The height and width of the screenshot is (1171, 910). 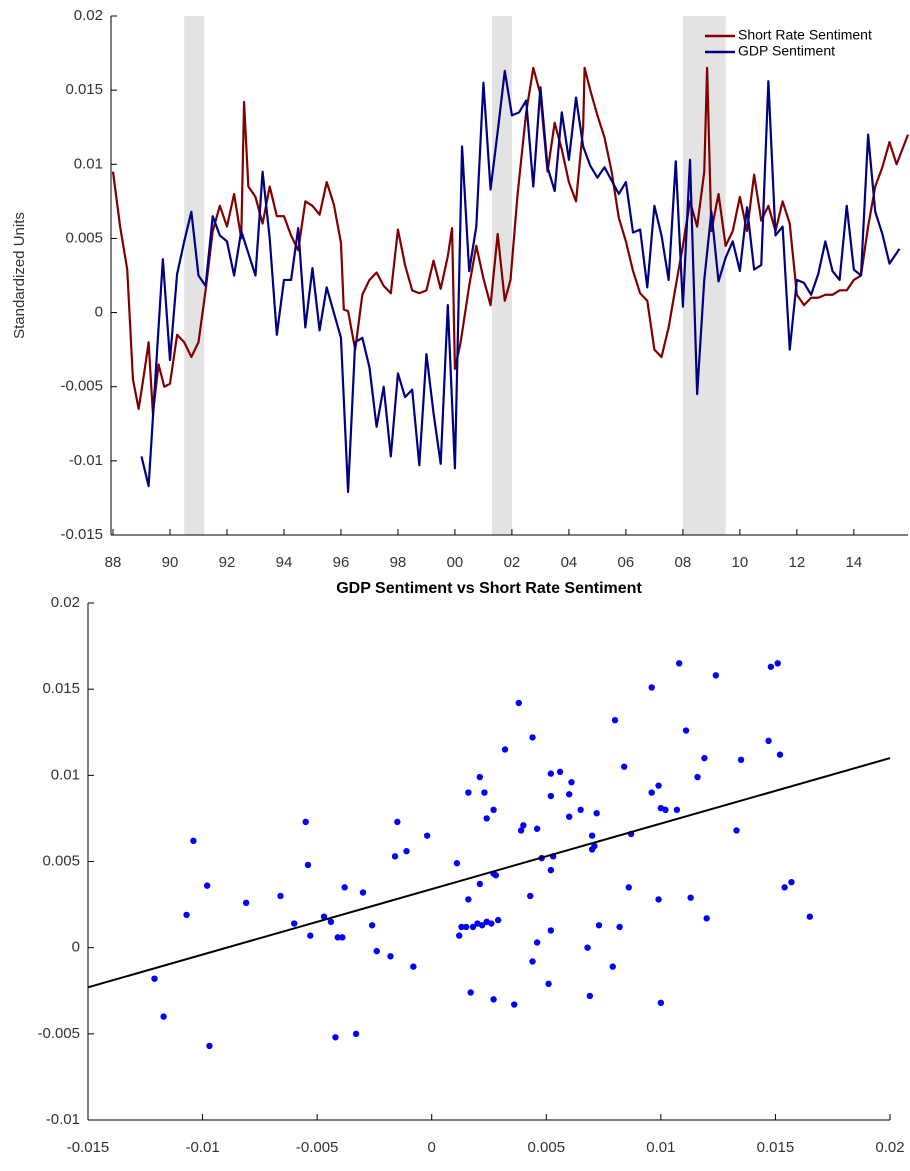 What do you see at coordinates (683, 562) in the screenshot?
I see `x-tick-label: 08` at bounding box center [683, 562].